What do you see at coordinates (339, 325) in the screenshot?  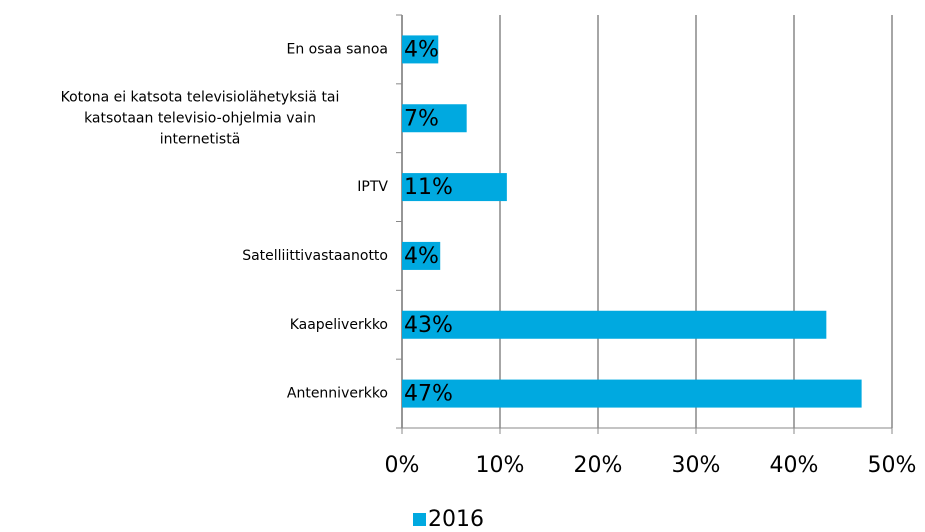 I see `y-tick-label: Kaapeliverkko` at bounding box center [339, 325].